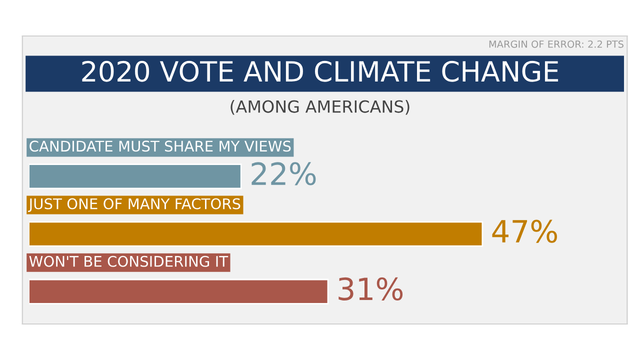  What do you see at coordinates (284, 174) in the screenshot?
I see `data-label: 22%` at bounding box center [284, 174].